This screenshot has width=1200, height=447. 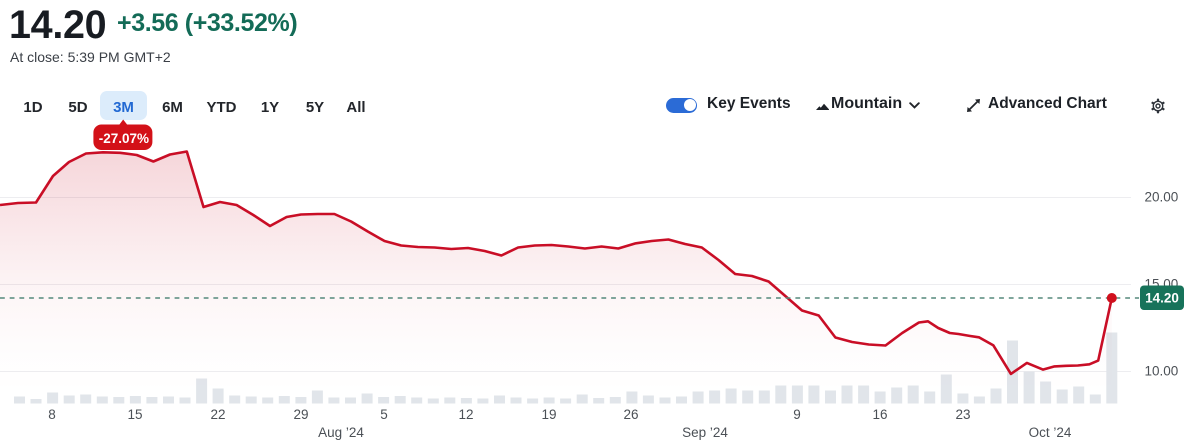 I want to click on svg-text: 5, so click(x=384, y=414).